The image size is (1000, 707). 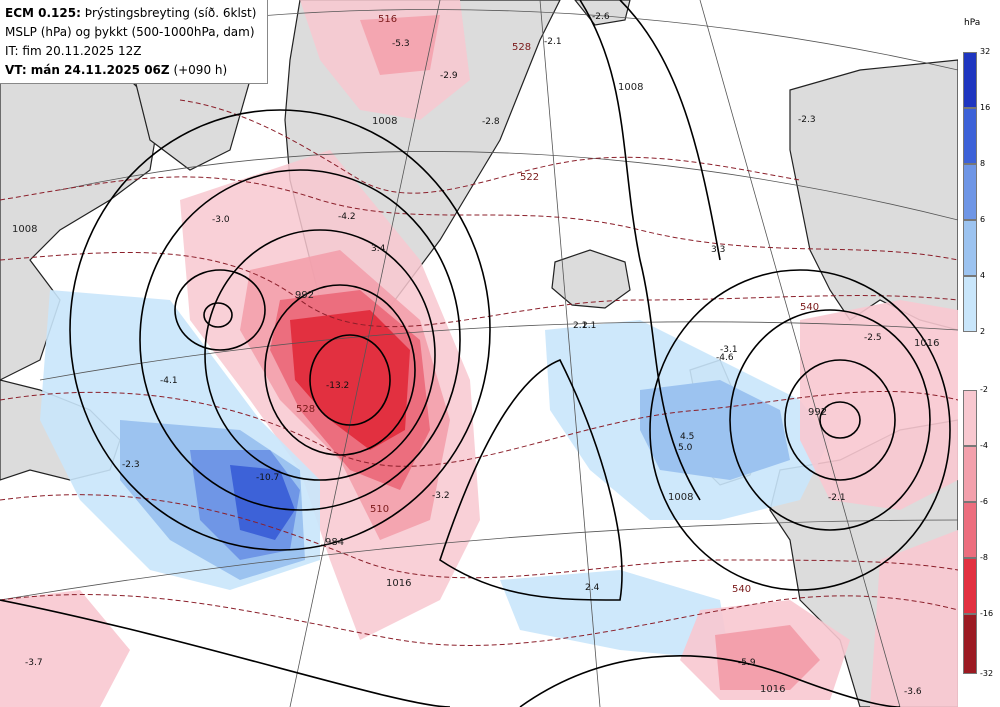 What do you see at coordinates (449, 76) in the screenshot?
I see `change-label: -2.9` at bounding box center [449, 76].